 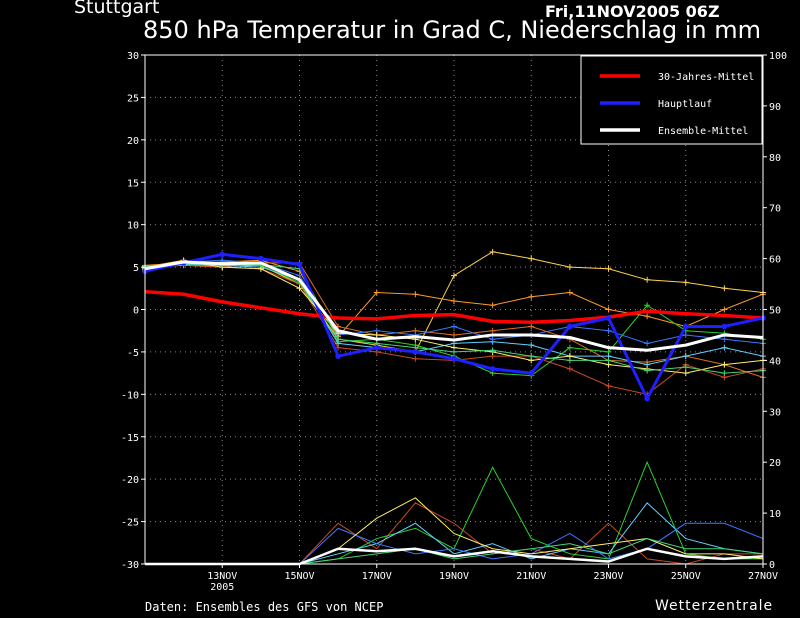 What do you see at coordinates (775, 260) in the screenshot?
I see `right-tick-label: 60` at bounding box center [775, 260].